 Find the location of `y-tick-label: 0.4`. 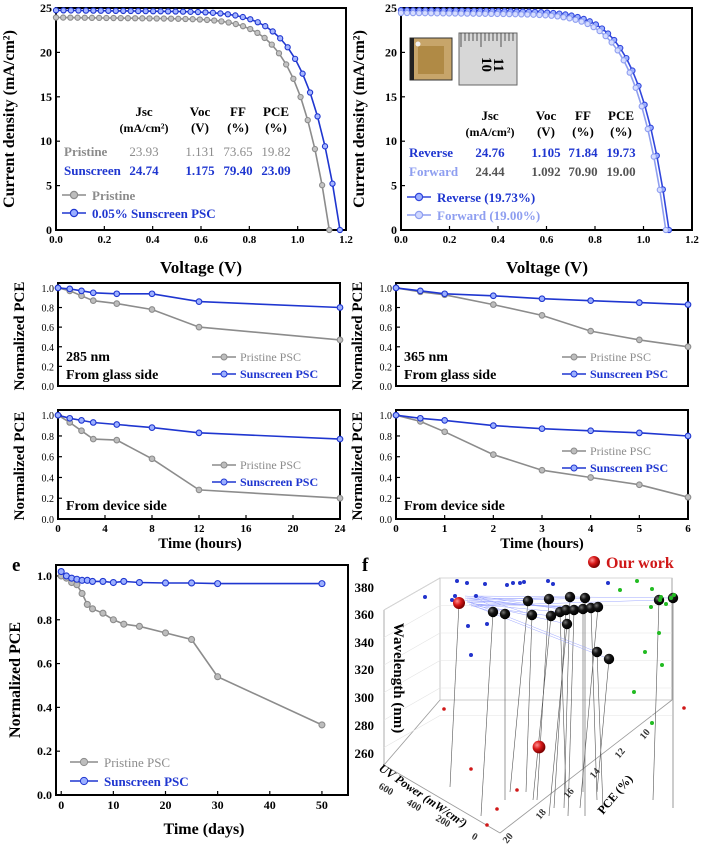

y-tick-label: 0.4 is located at coordinates (386, 478).